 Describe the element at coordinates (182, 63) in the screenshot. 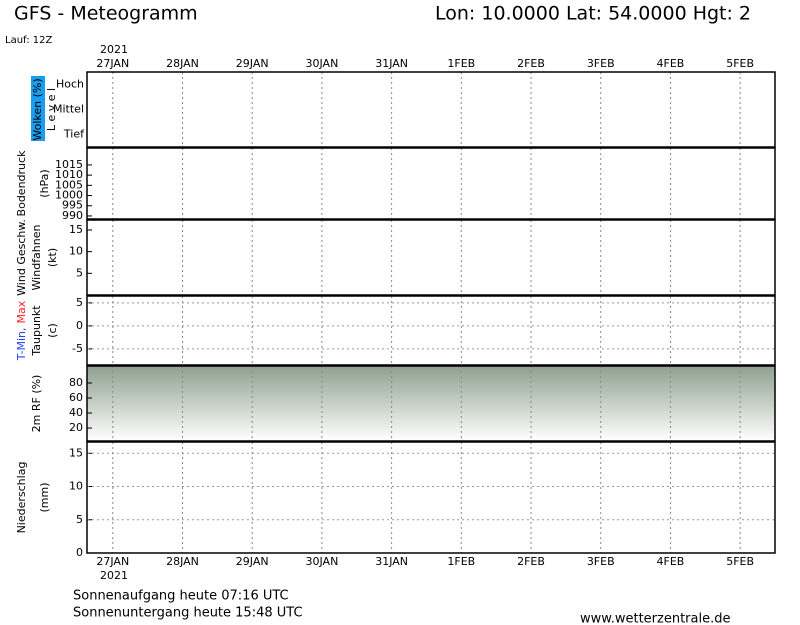

I see `date-label-top: 28JAN` at that location.